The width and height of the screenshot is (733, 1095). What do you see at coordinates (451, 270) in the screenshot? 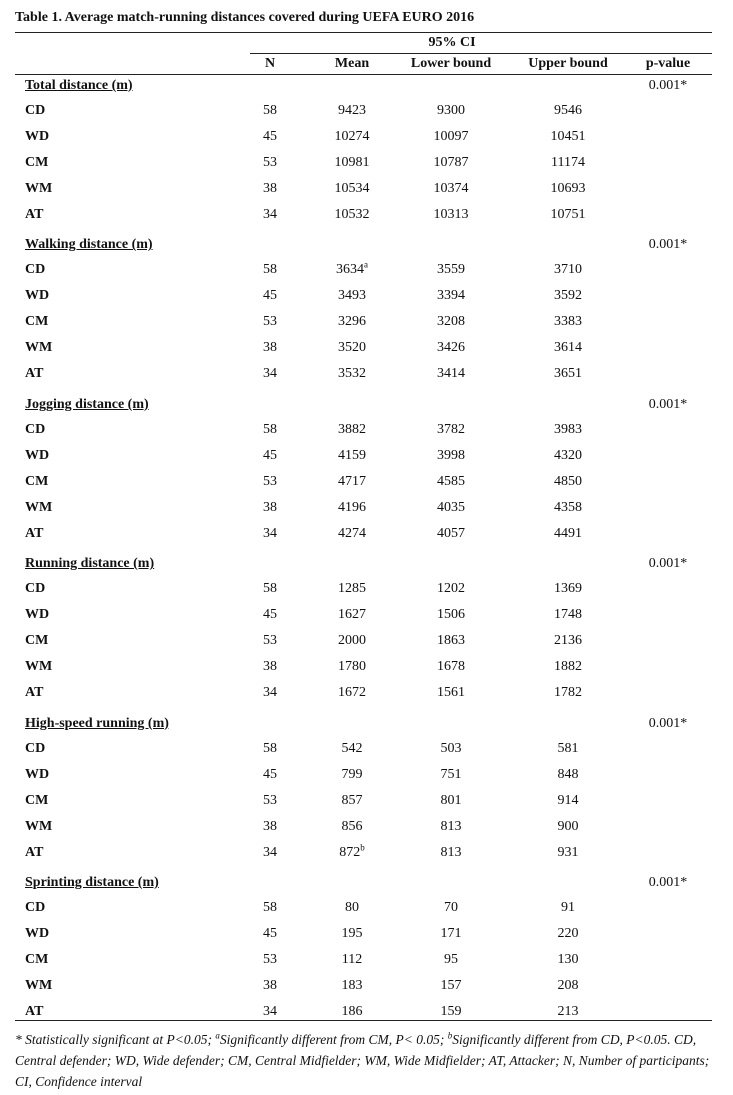
I see `lower-cell: 3559` at bounding box center [451, 270].